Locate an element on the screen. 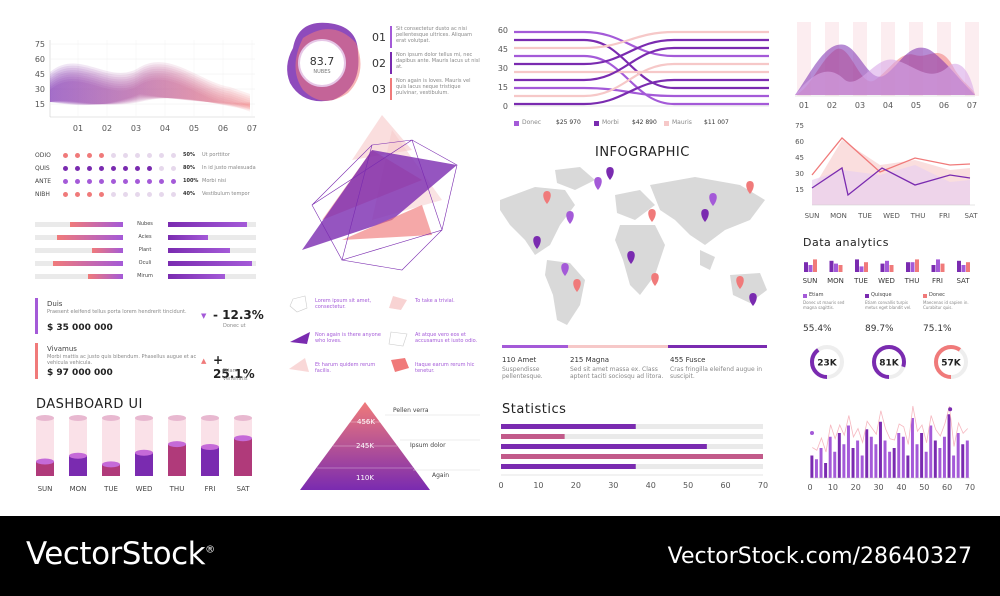 The image size is (1000, 596). dot-row: QUIS 80% In id justo malesuada is located at coordinates (152, 170).